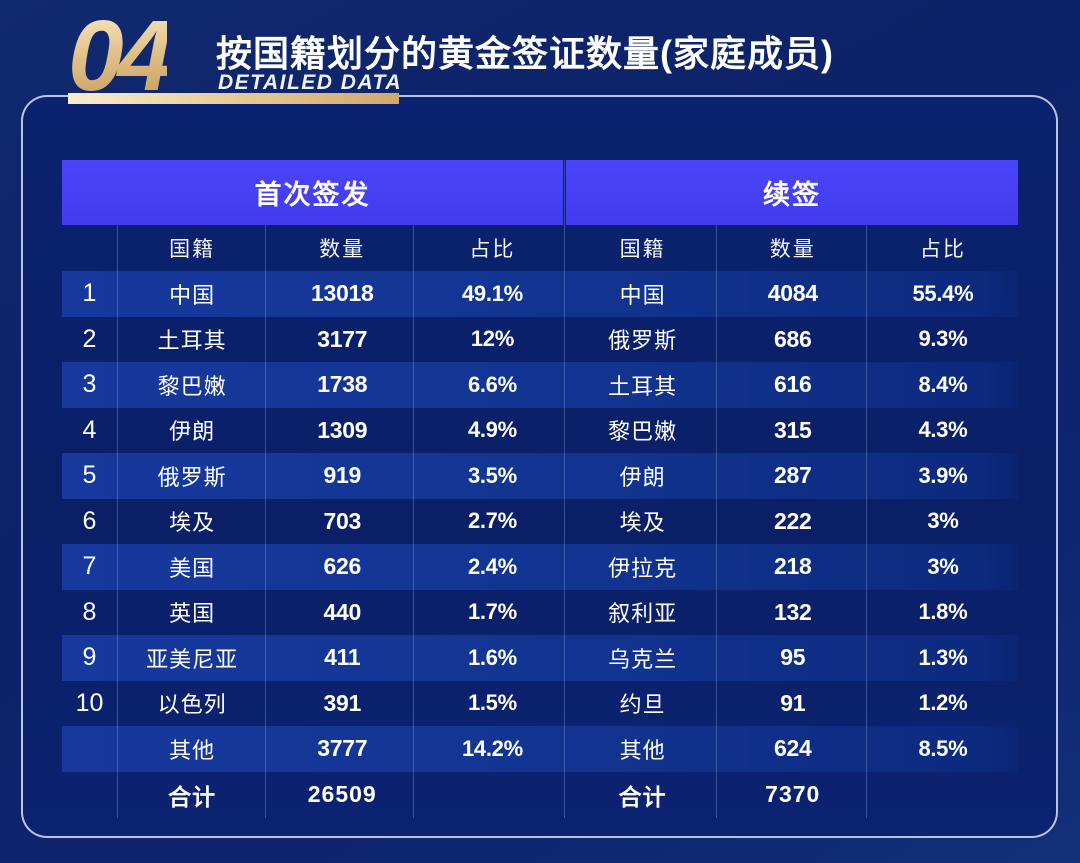 Image resolution: width=1080 pixels, height=863 pixels. What do you see at coordinates (525, 53) in the screenshot?
I see `page-title: 按国籍划分的黄金签证数量(家庭成员)` at bounding box center [525, 53].